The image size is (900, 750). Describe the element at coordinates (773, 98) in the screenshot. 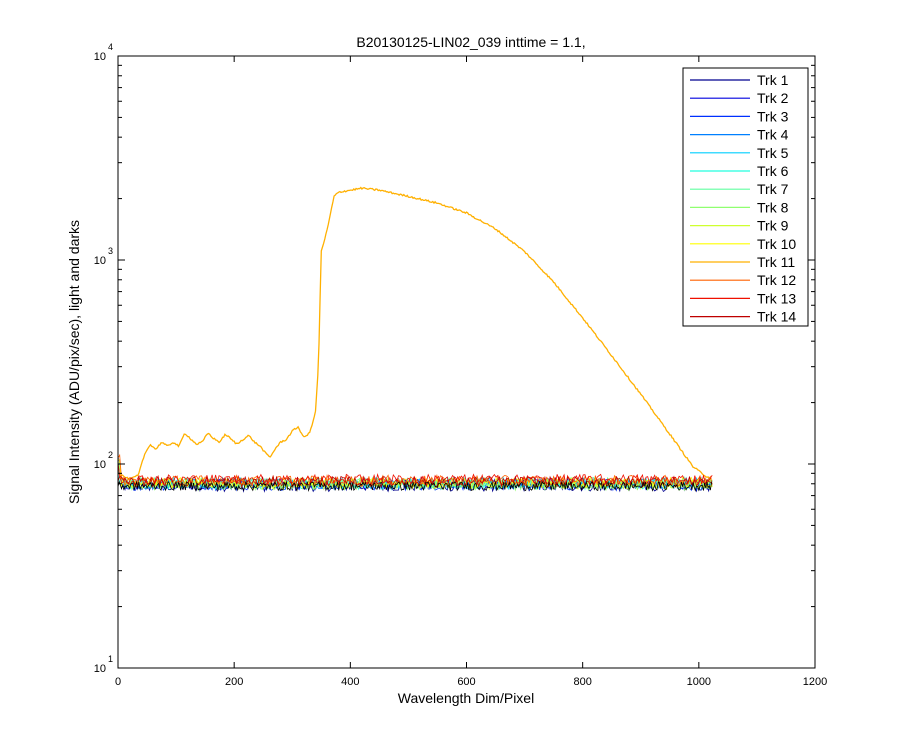

I see `legend-label: Trk 2` at that location.